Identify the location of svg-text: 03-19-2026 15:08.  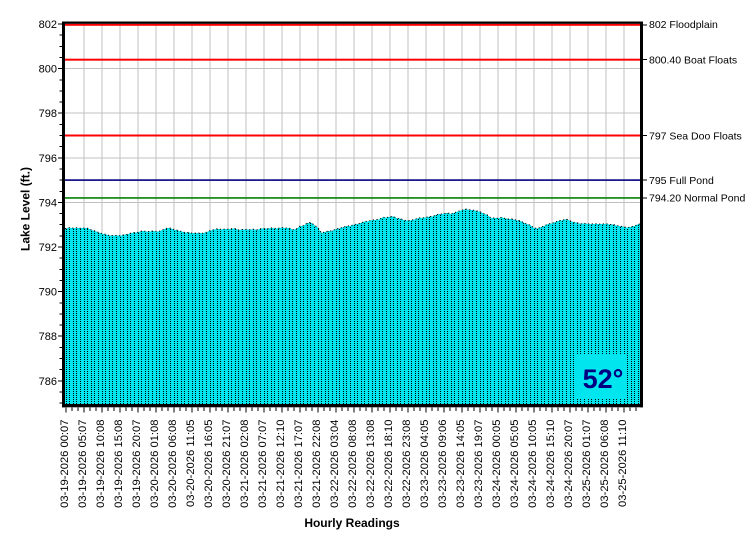
(119, 464).